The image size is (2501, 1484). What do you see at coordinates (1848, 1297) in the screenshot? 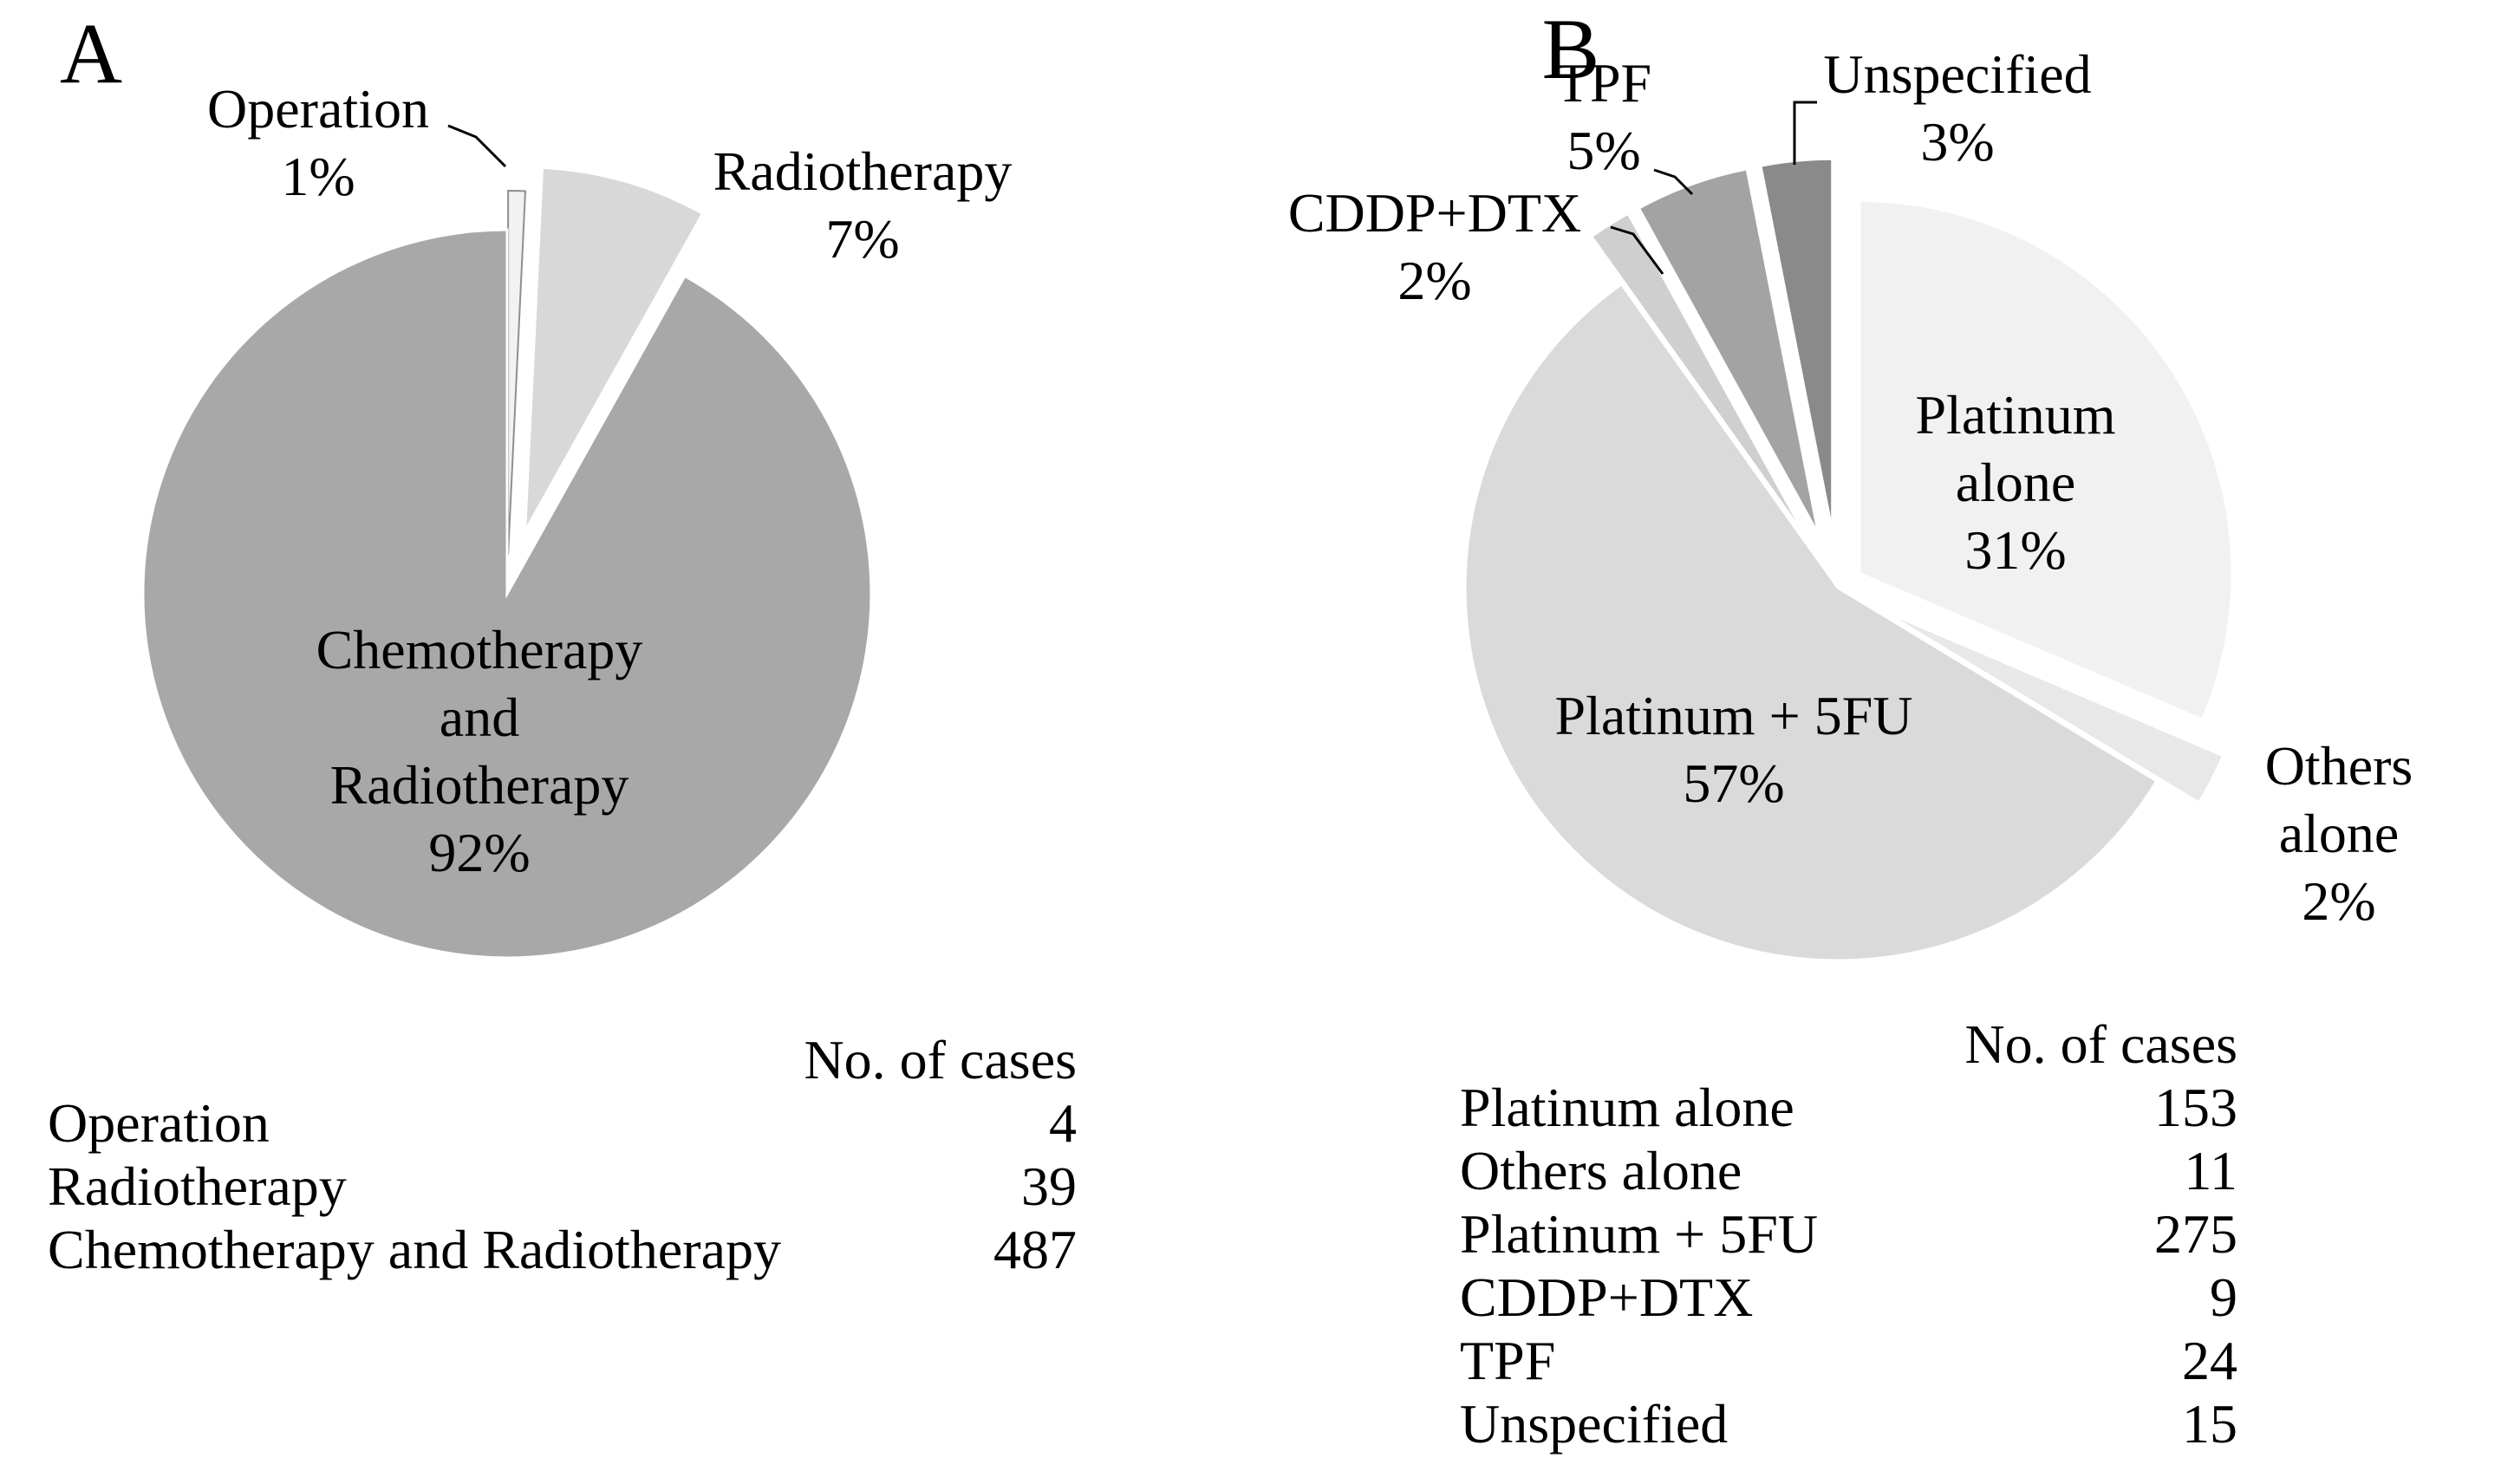
I see `table-row: CDDP+DTX 9` at bounding box center [1848, 1297].